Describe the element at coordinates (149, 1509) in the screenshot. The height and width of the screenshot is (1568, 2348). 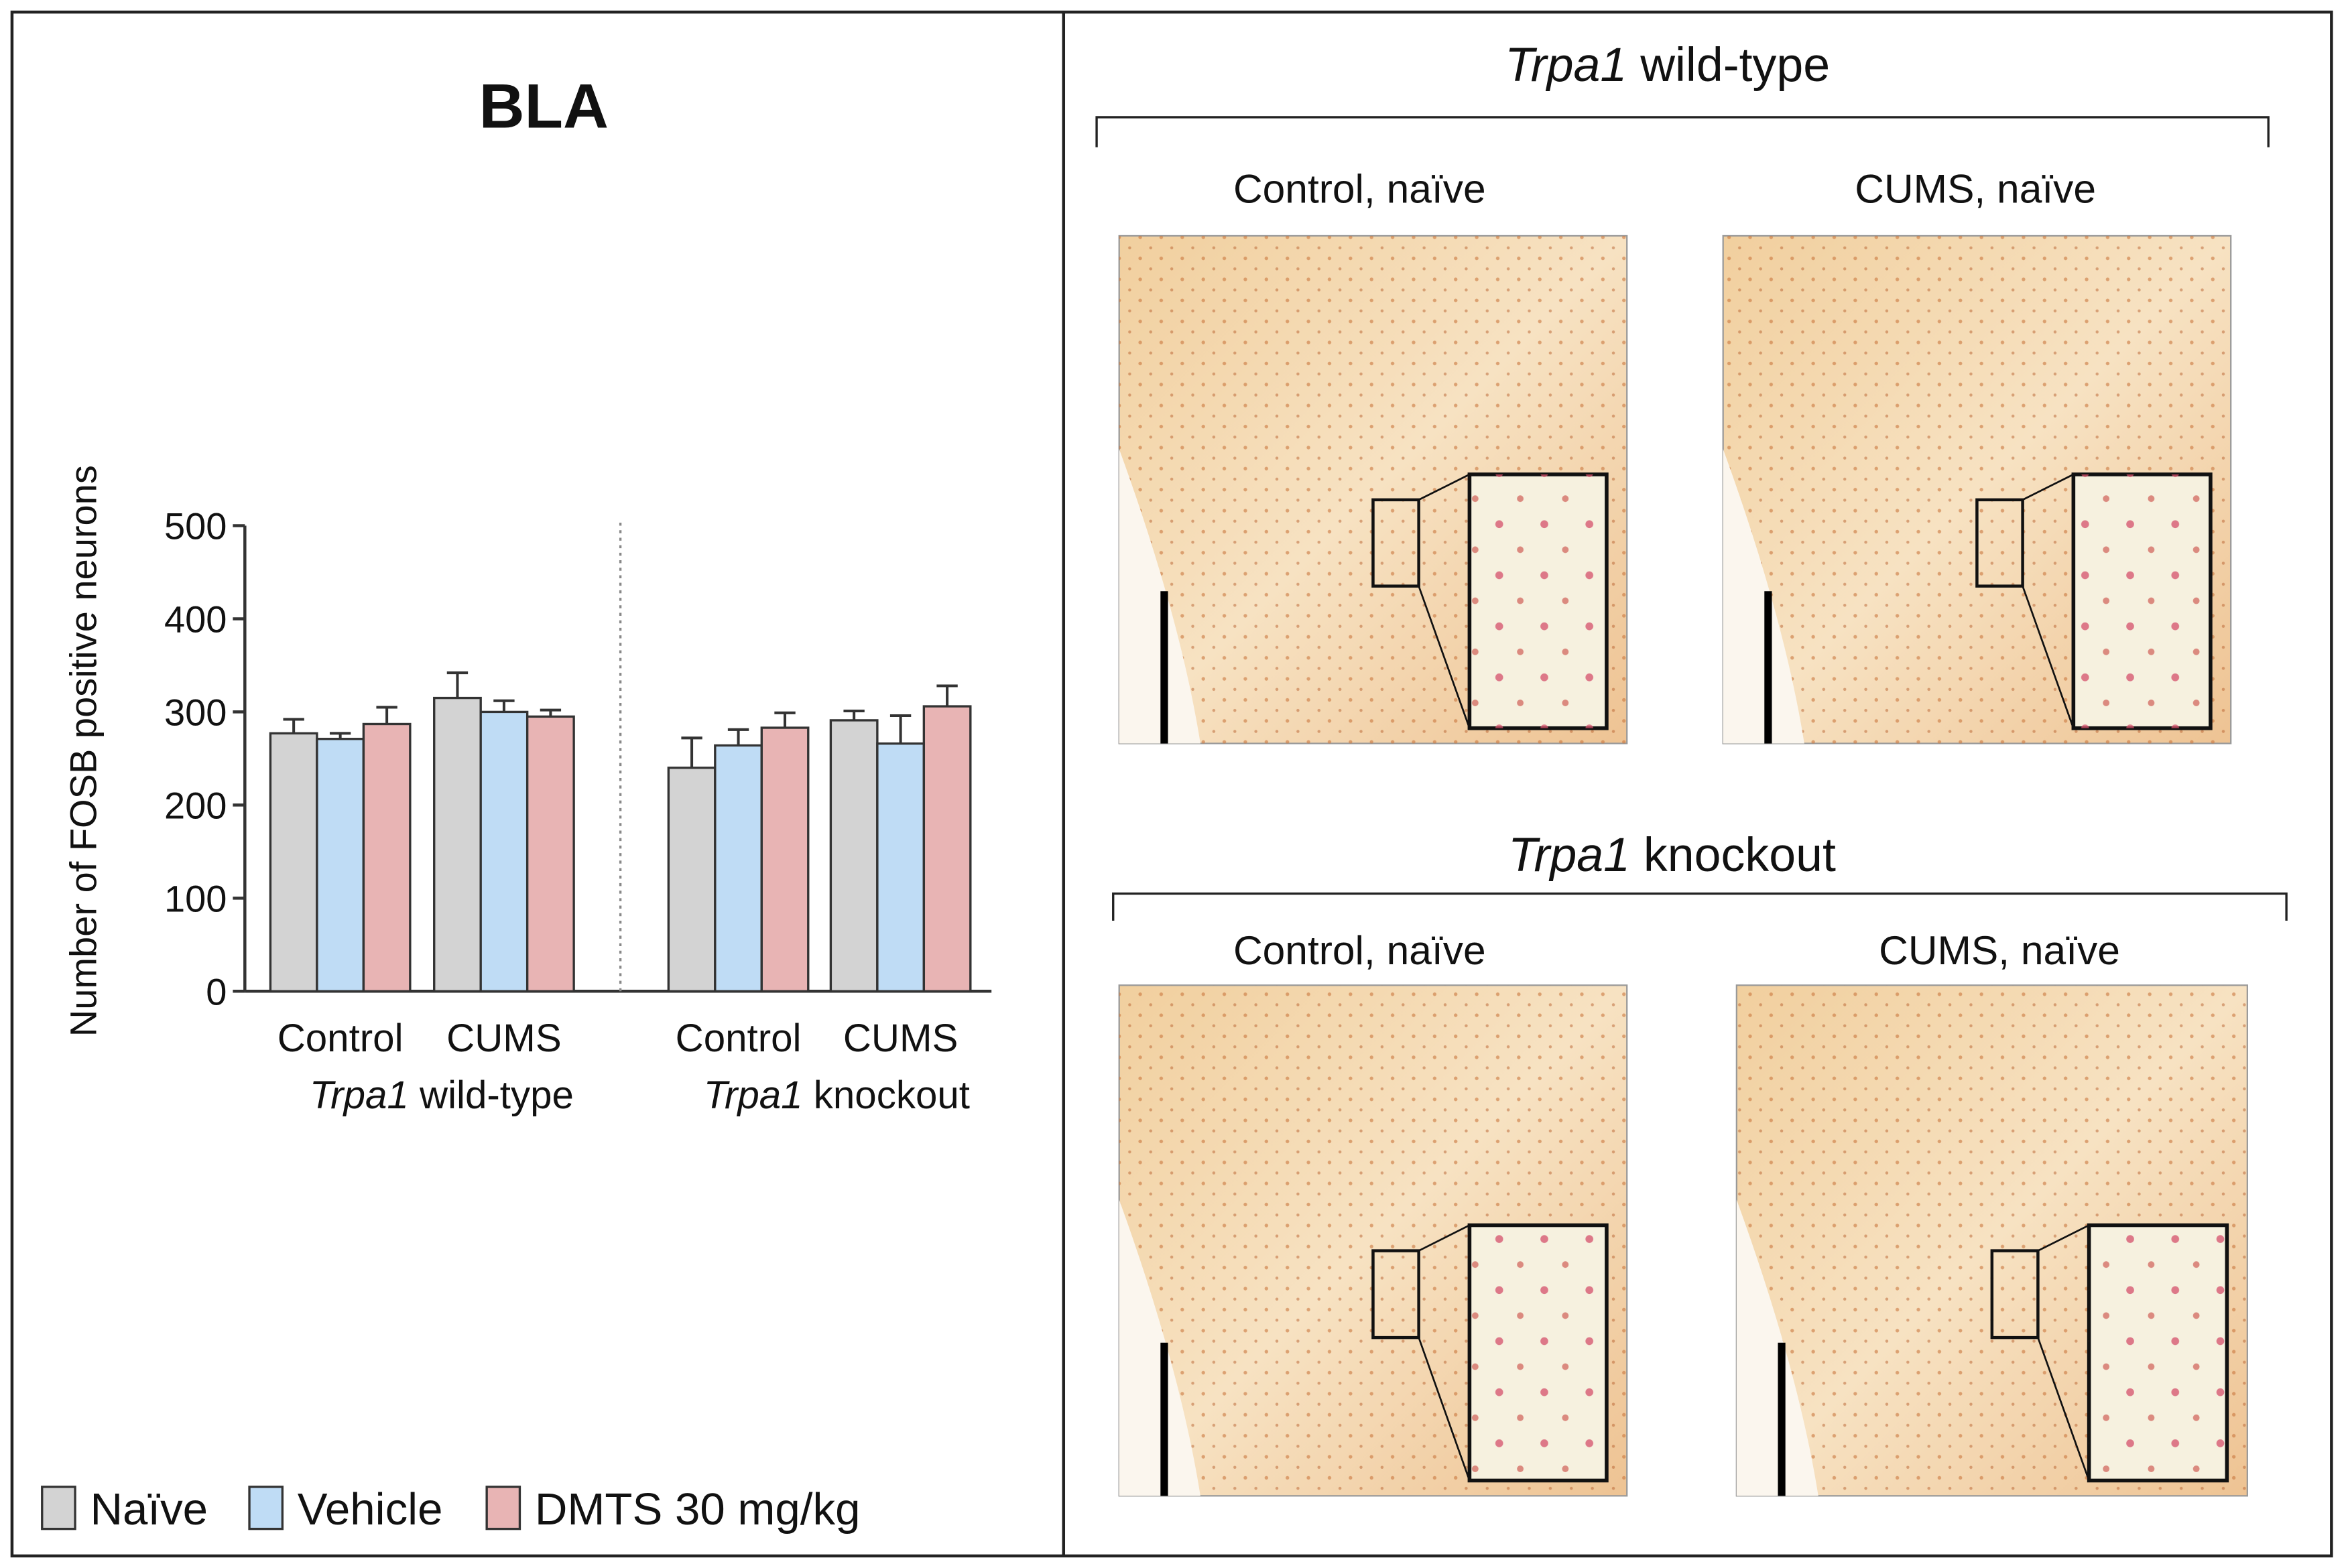
I see `legend-label: Naïve` at that location.